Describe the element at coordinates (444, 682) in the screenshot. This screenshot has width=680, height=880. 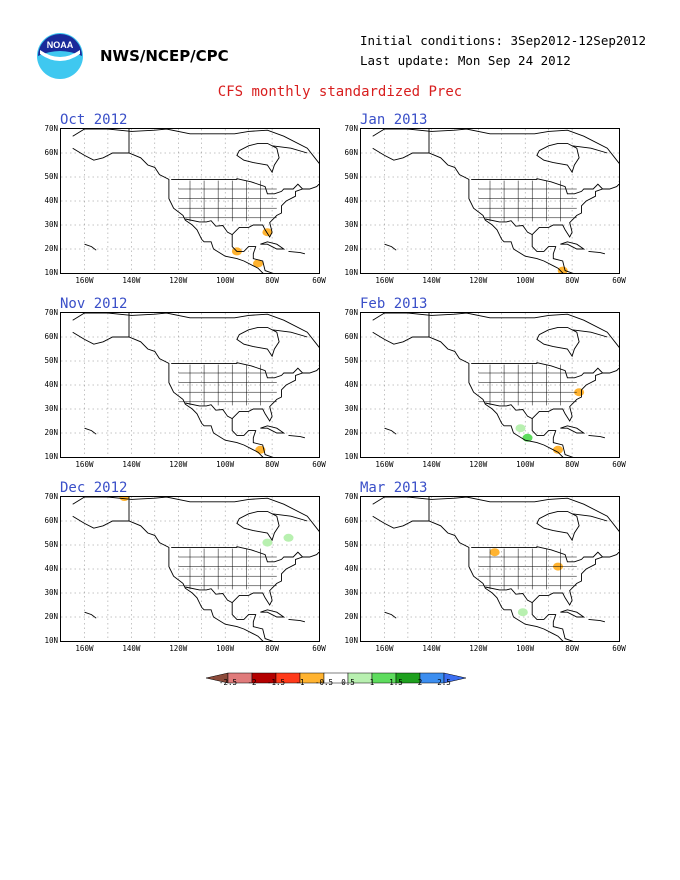
I see `colorbar-label: 2.5` at that location.